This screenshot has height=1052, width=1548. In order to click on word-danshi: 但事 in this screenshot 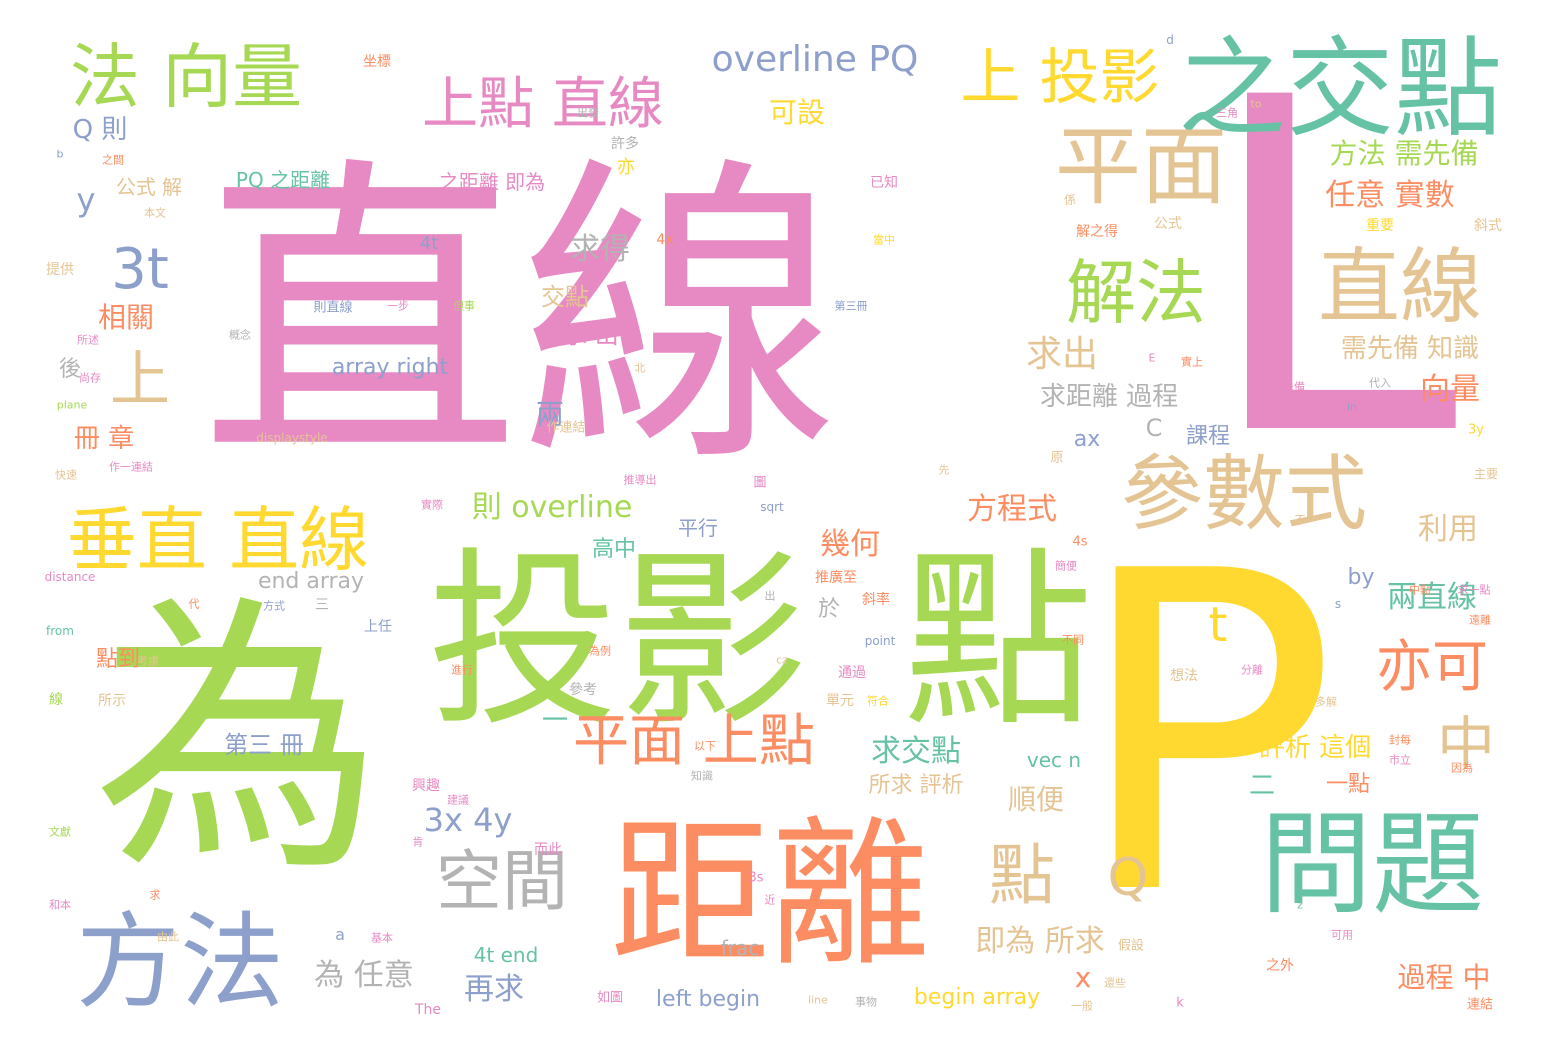, I will do `click(464, 306)`.